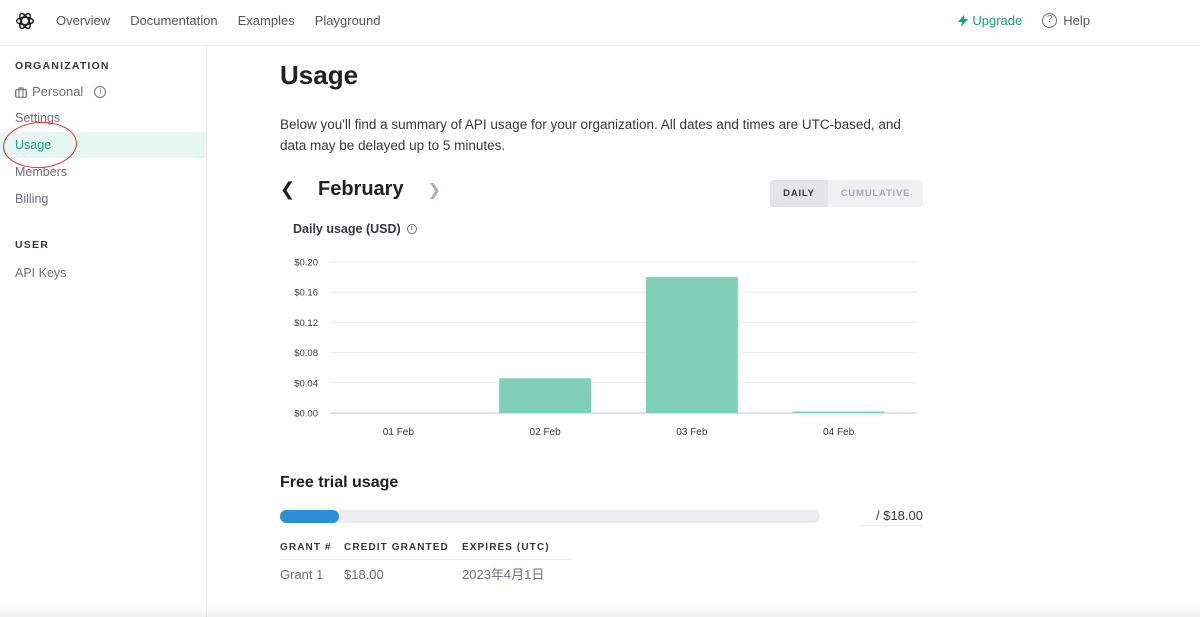 Image resolution: width=1200 pixels, height=617 pixels. I want to click on lightning-icon, so click(963, 20).